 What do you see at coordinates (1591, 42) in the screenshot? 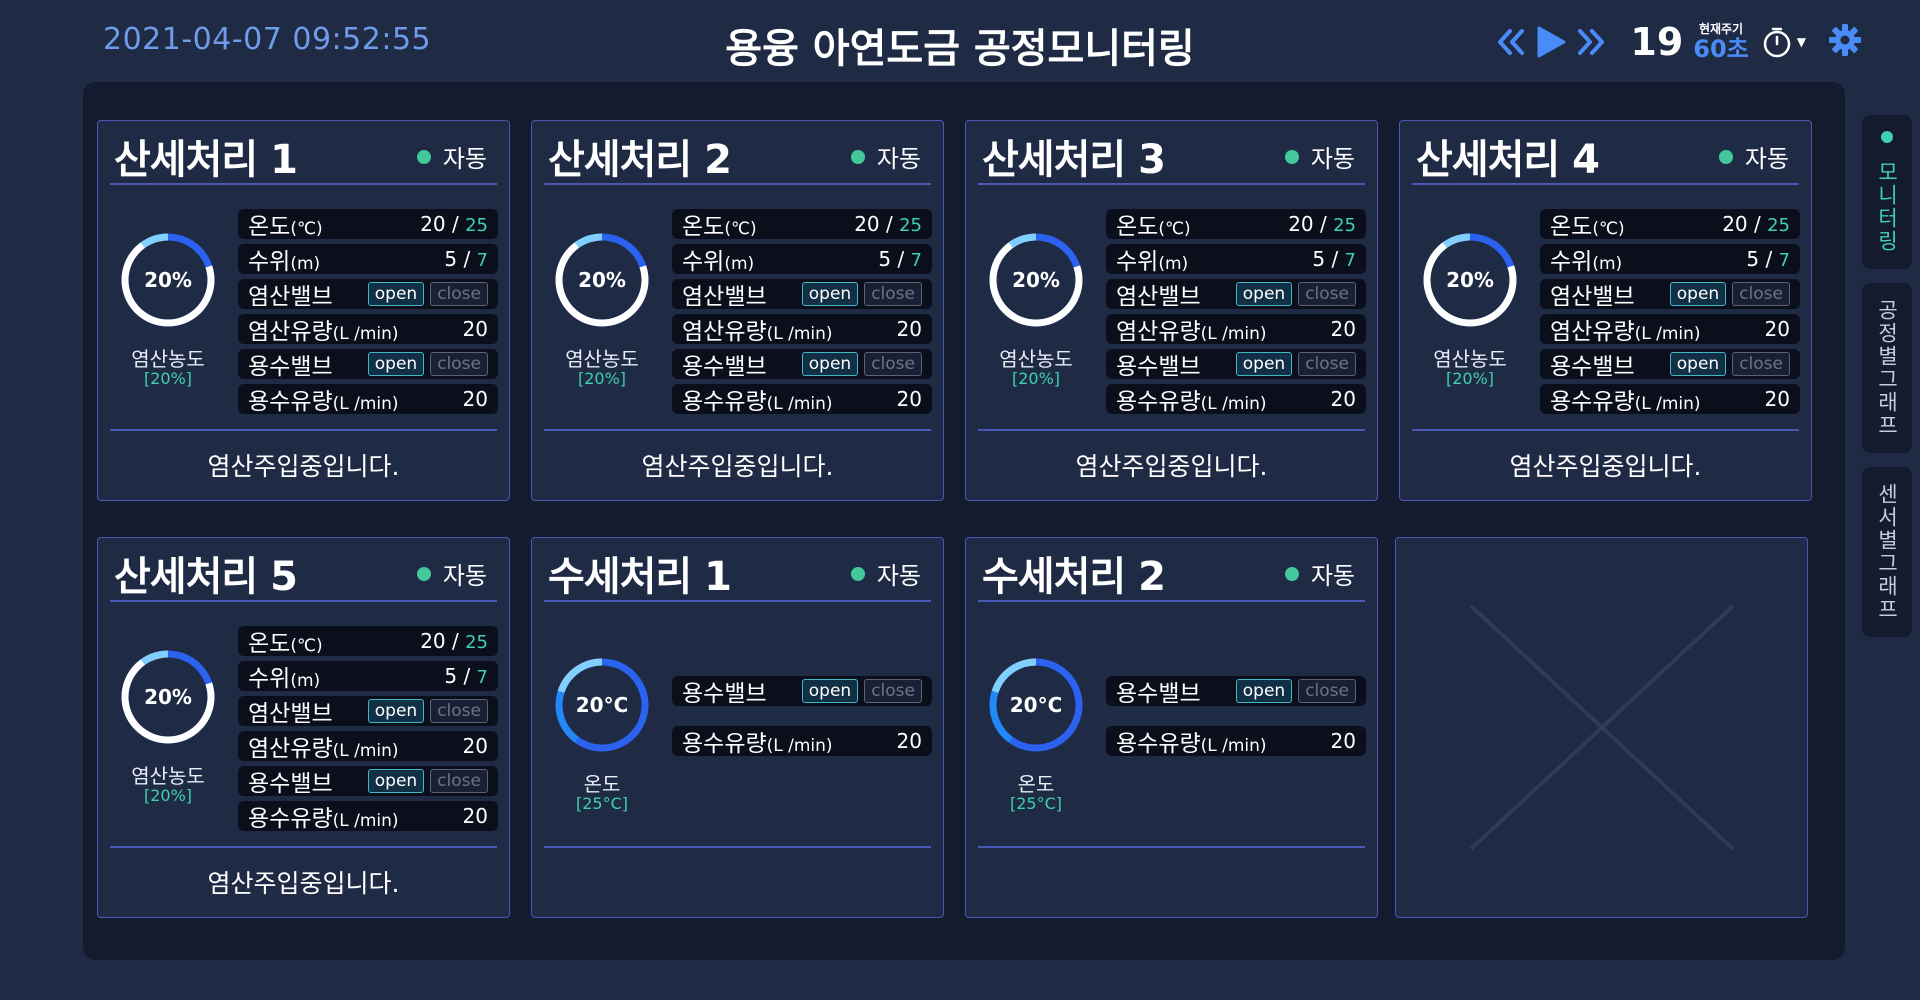
I see `double-chevron-right-icon` at bounding box center [1591, 42].